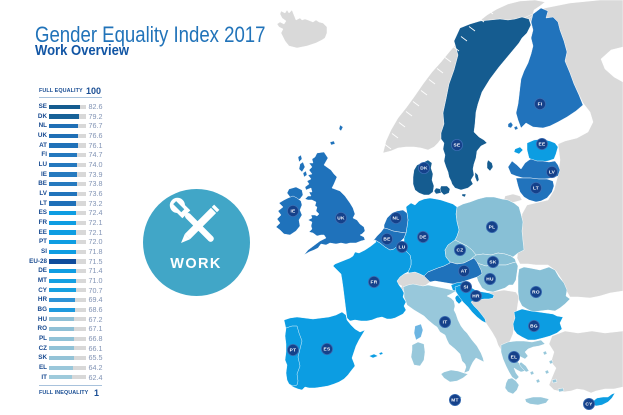 The width and height of the screenshot is (623, 415). What do you see at coordinates (374, 283) in the screenshot?
I see `svg-text: FR` at bounding box center [374, 283].